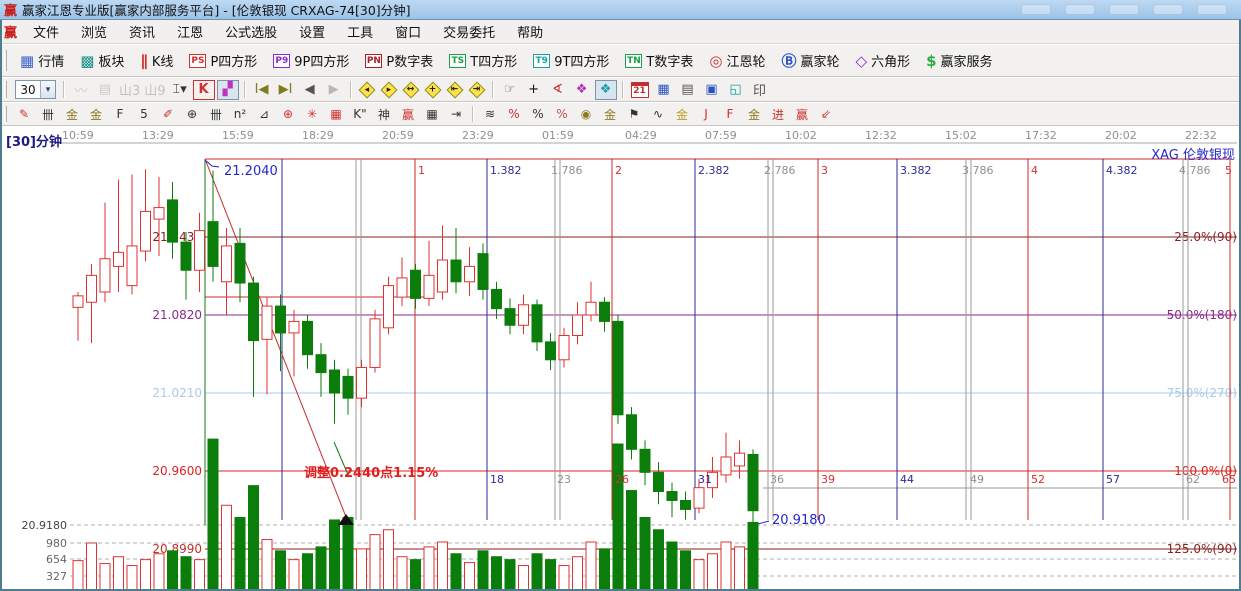 Image resolution: width=1241 pixels, height=591 pixels. What do you see at coordinates (47, 89) in the screenshot?
I see `period-dropdown-arrow: ▾` at bounding box center [47, 89].